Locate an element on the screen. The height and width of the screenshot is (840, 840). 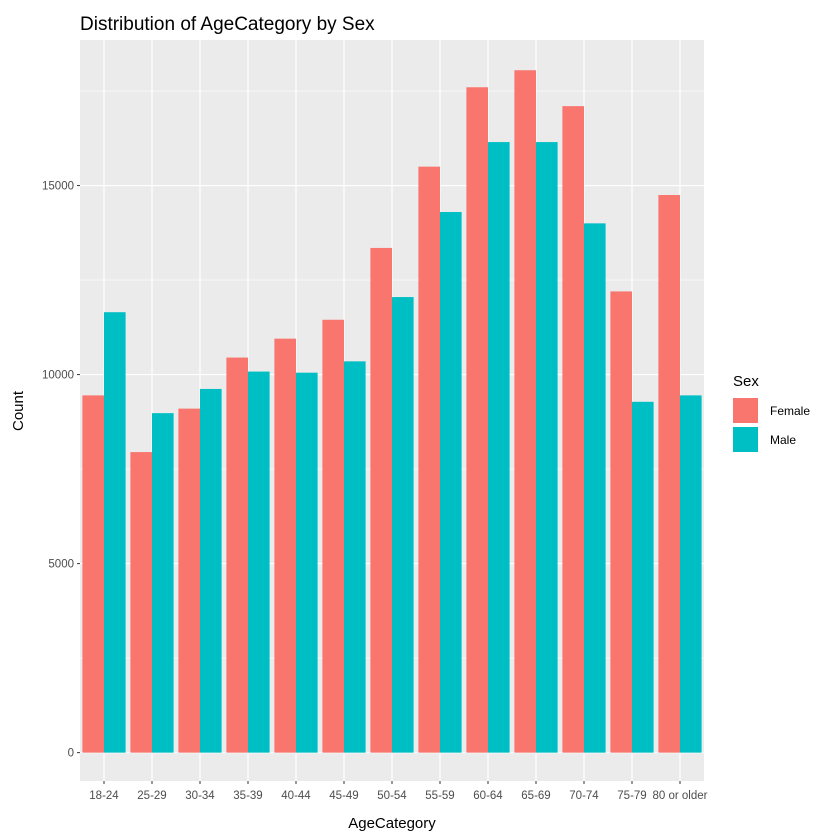
chart-title: Distribution of AgeCategory by Sex is located at coordinates (227, 24).